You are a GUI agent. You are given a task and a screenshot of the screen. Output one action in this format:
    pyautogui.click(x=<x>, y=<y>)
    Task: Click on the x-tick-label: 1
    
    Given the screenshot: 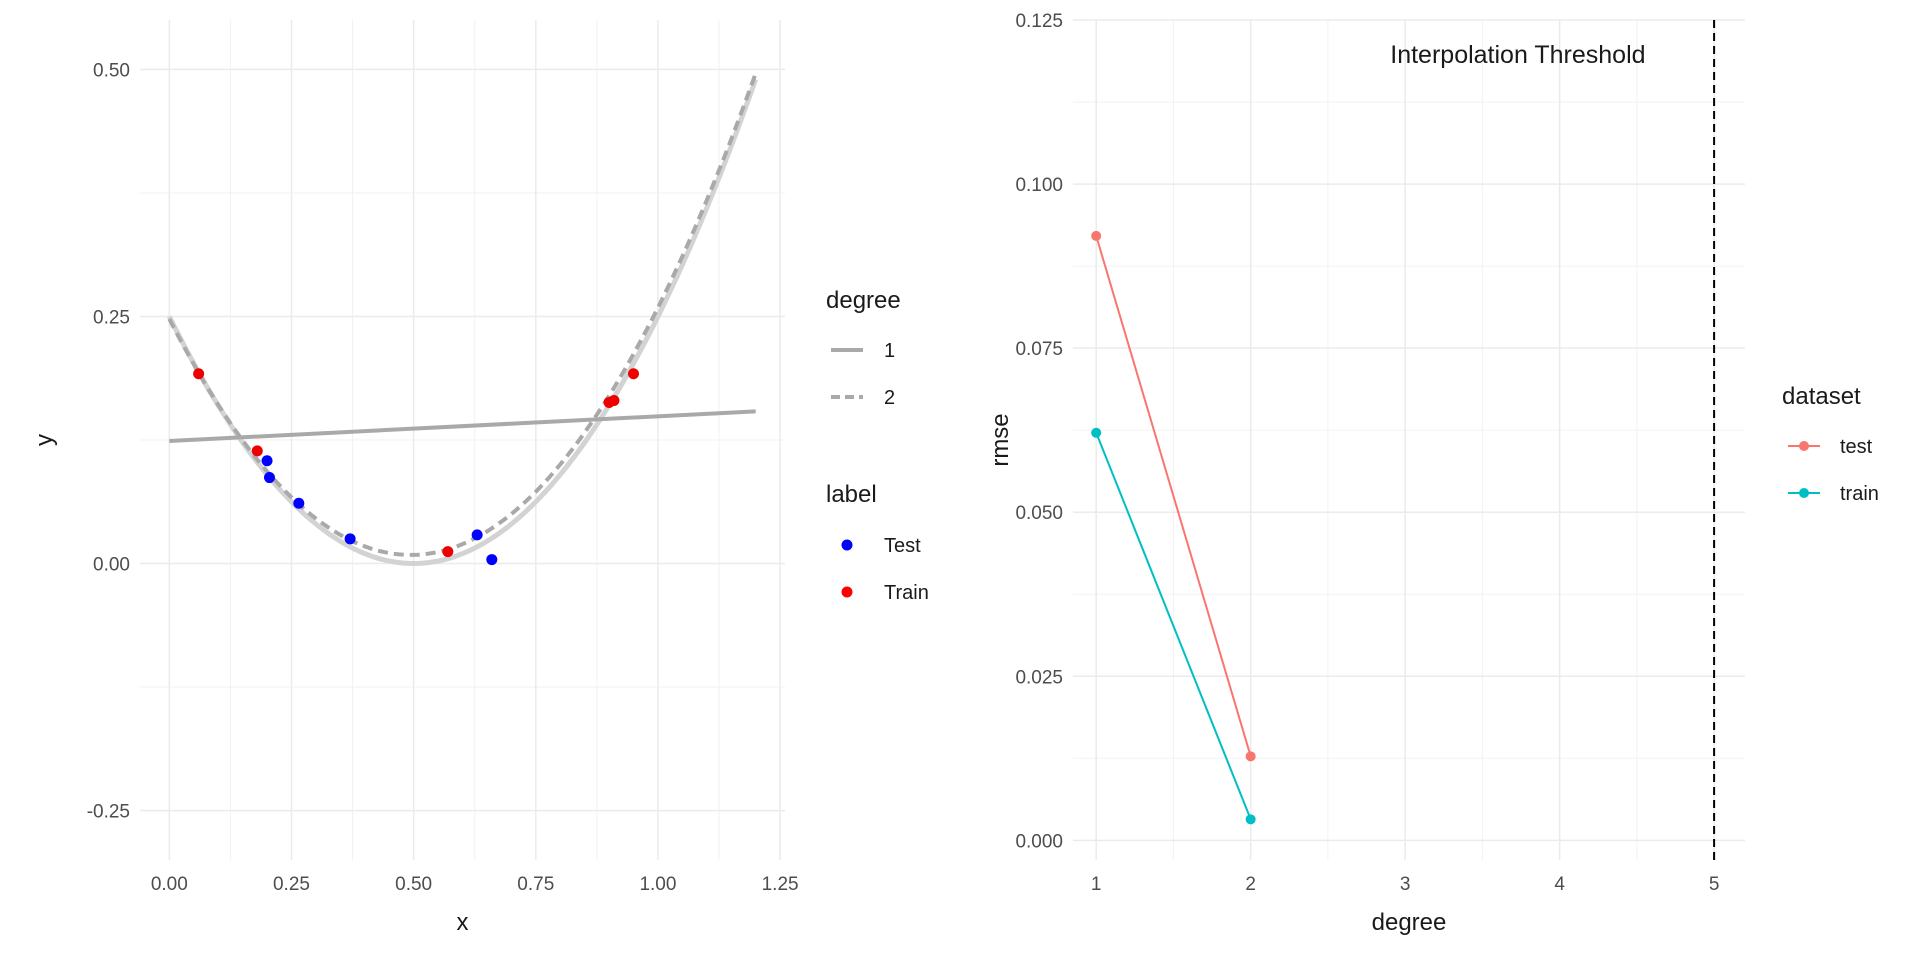 What is the action you would take?
    pyautogui.click(x=1096, y=884)
    